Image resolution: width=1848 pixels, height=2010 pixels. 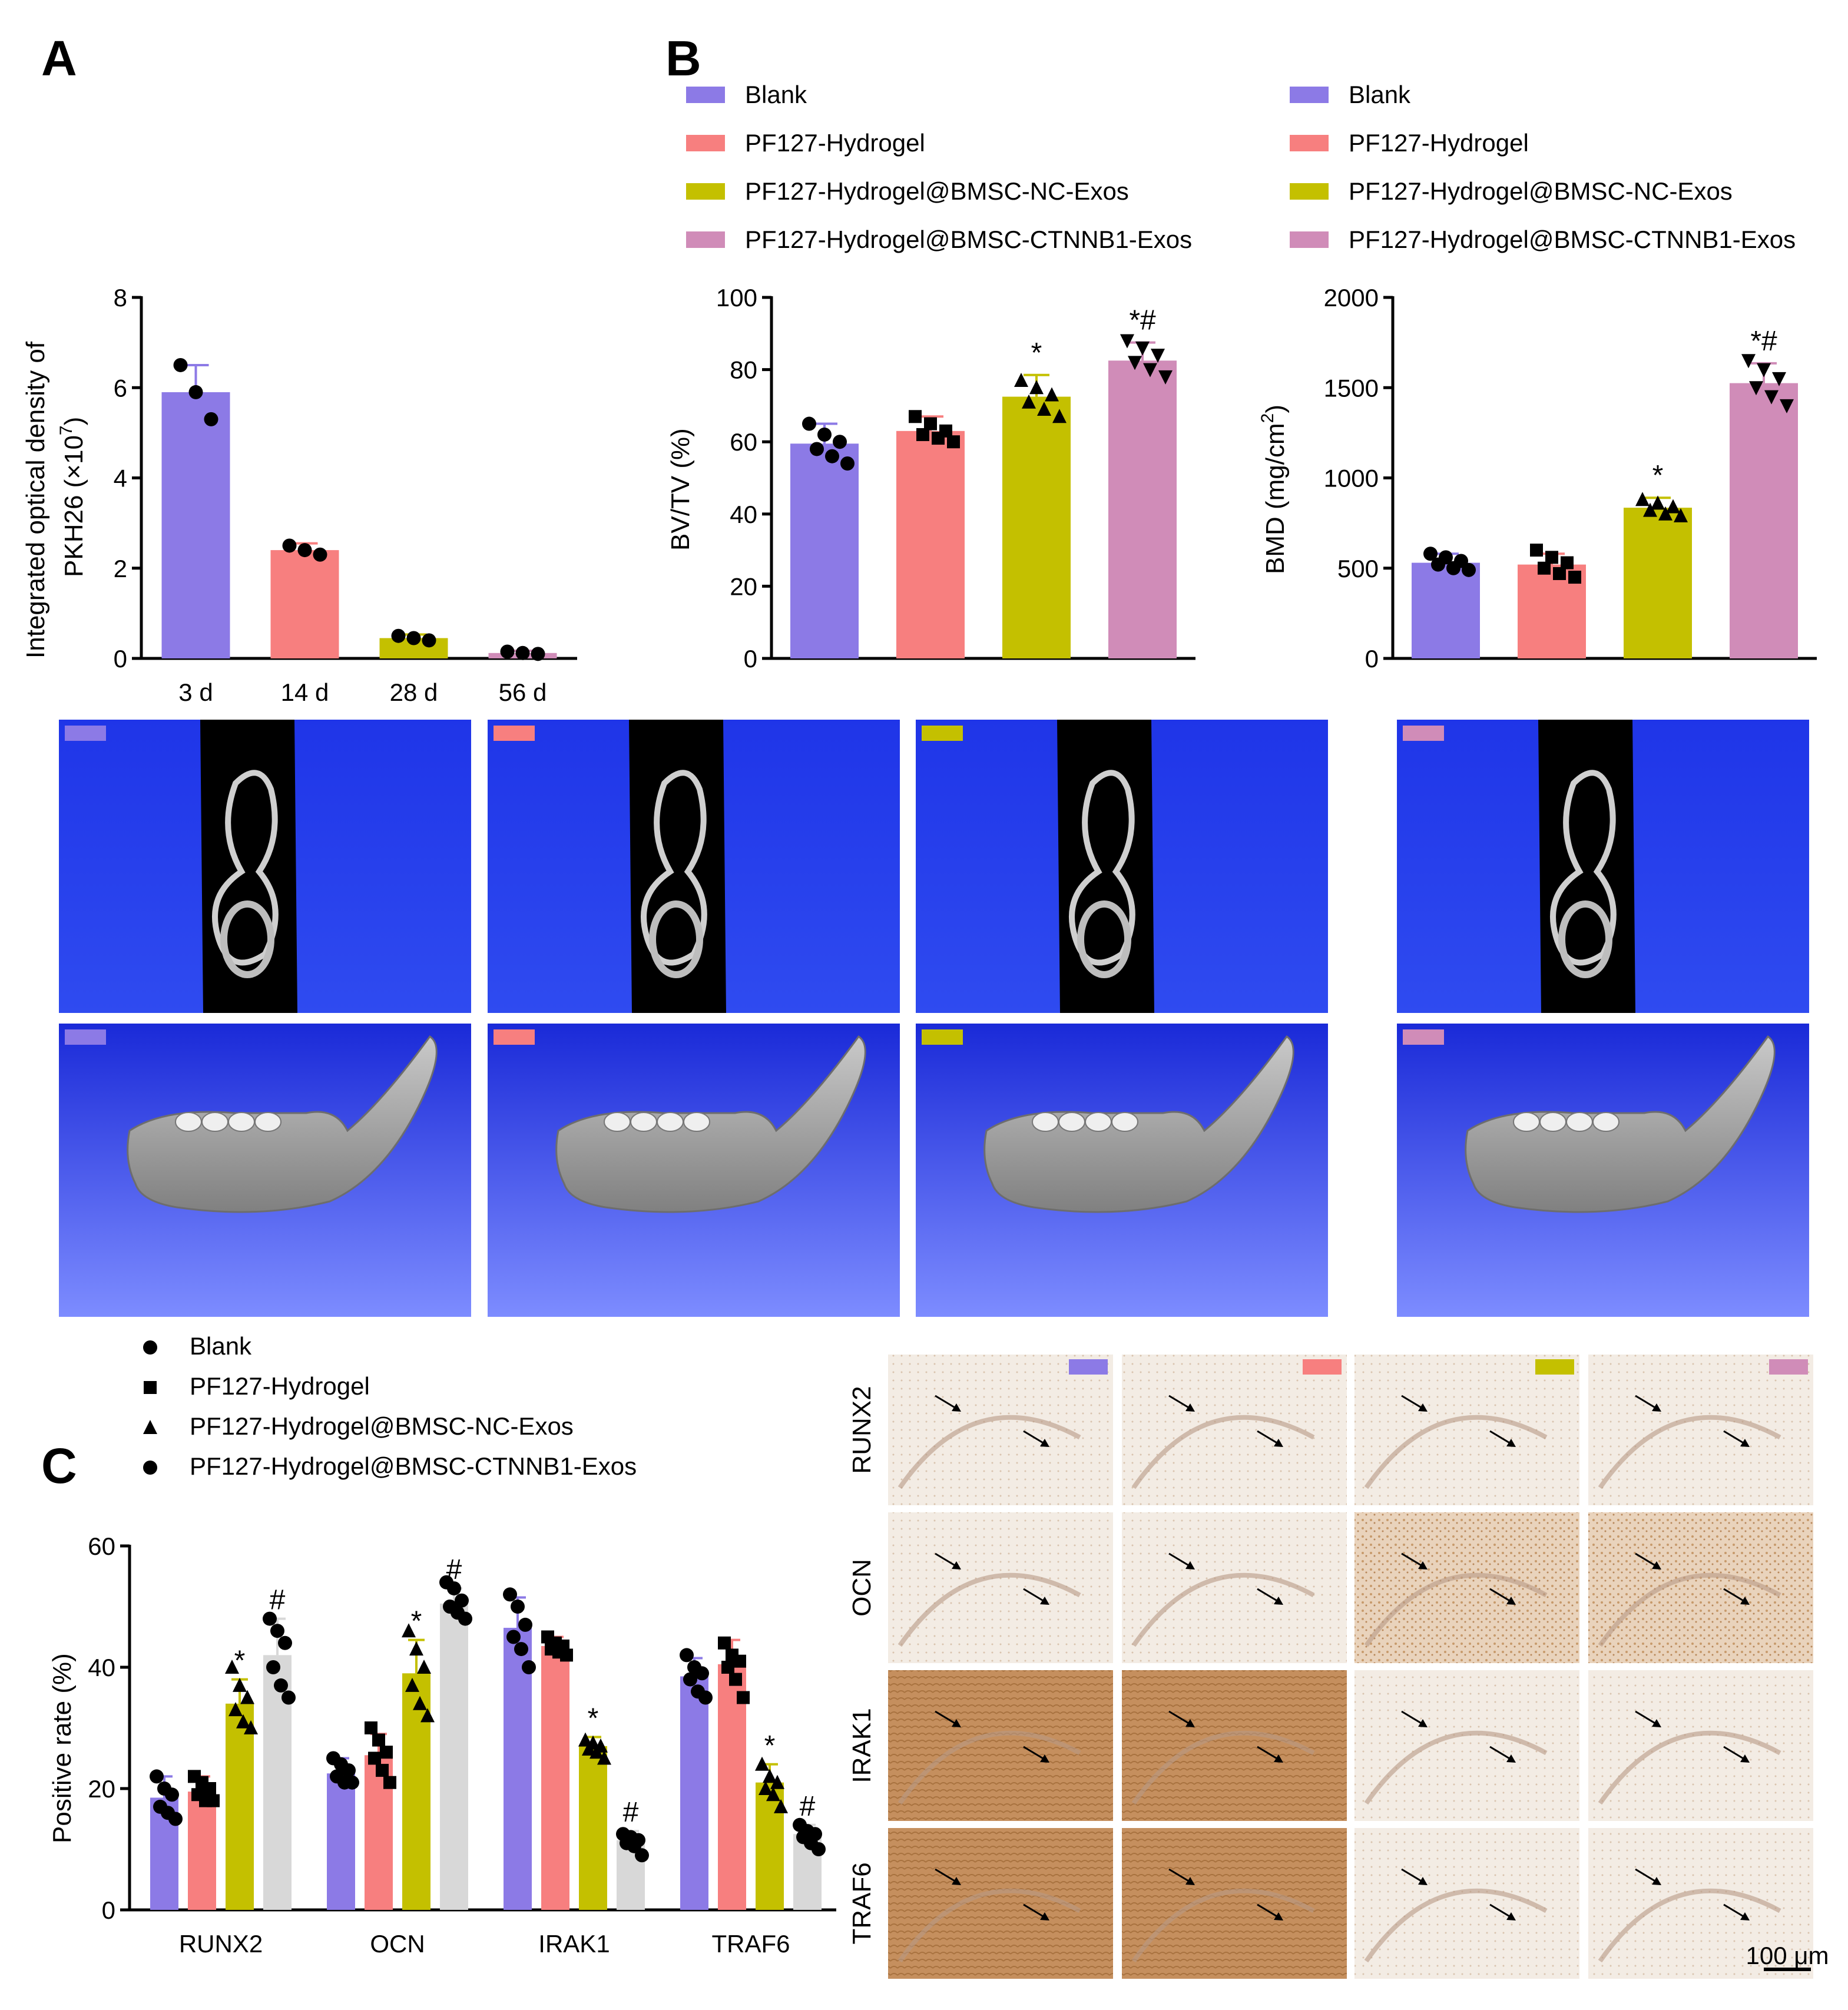 I want to click on y-axis-title-b2-end: ), so click(x=1275, y=409).